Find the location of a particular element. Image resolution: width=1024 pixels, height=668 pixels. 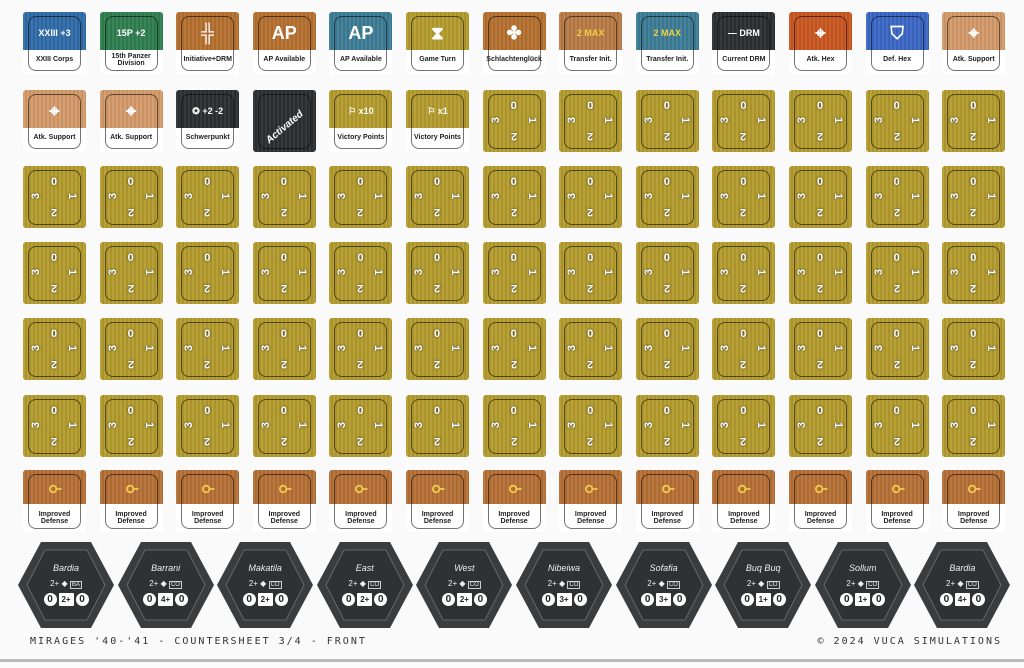

counter-activated: Activated is located at coordinates (284, 121).